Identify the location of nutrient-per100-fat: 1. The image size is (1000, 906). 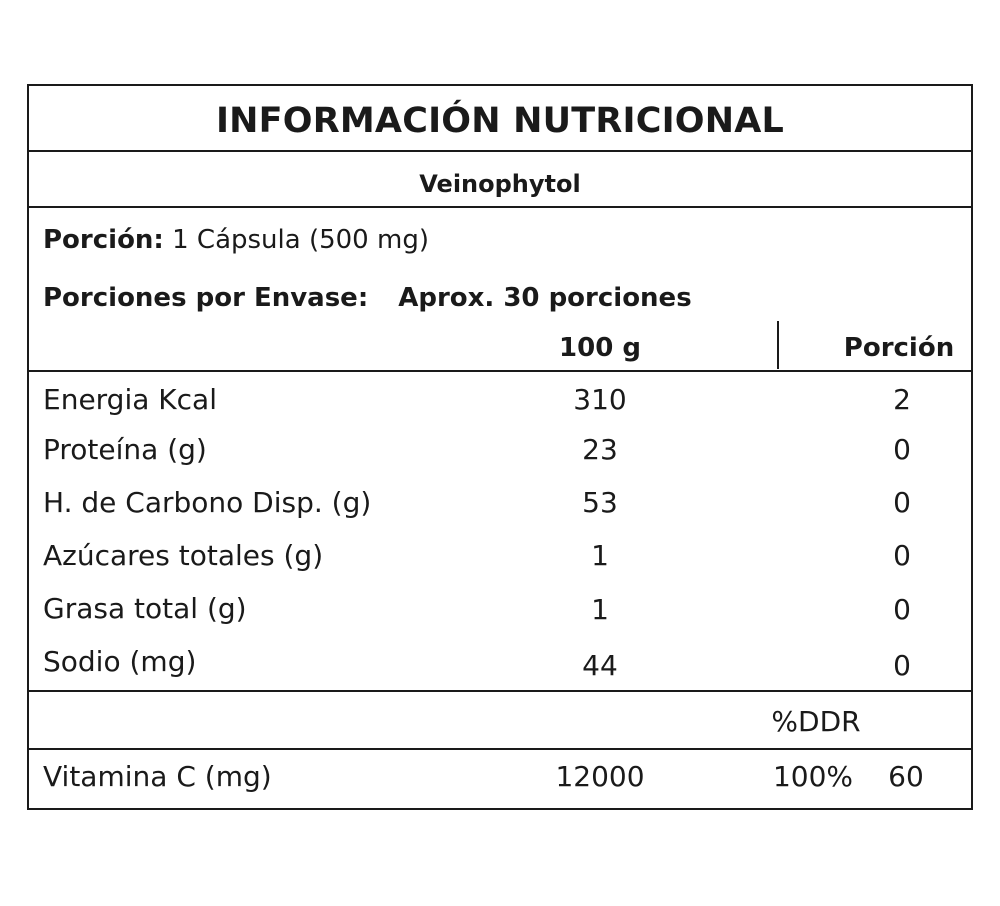
(600, 609).